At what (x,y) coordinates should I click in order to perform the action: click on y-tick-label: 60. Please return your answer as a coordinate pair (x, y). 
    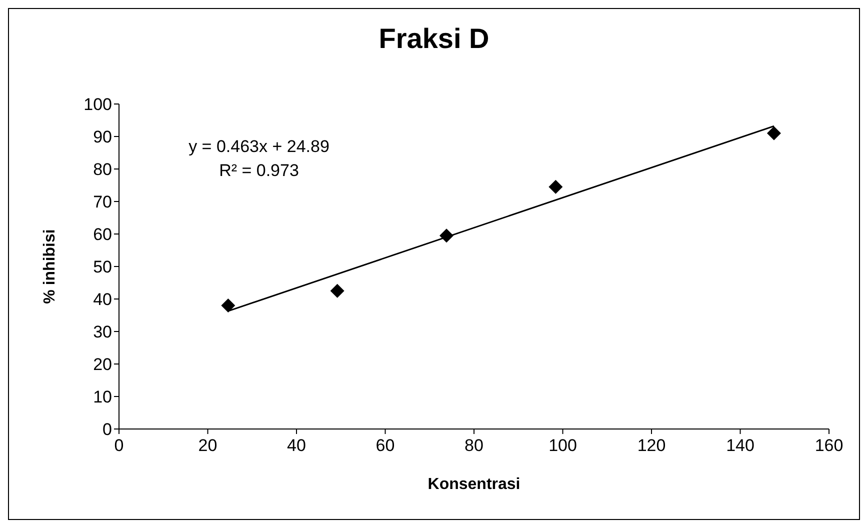
    Looking at the image, I should click on (102, 234).